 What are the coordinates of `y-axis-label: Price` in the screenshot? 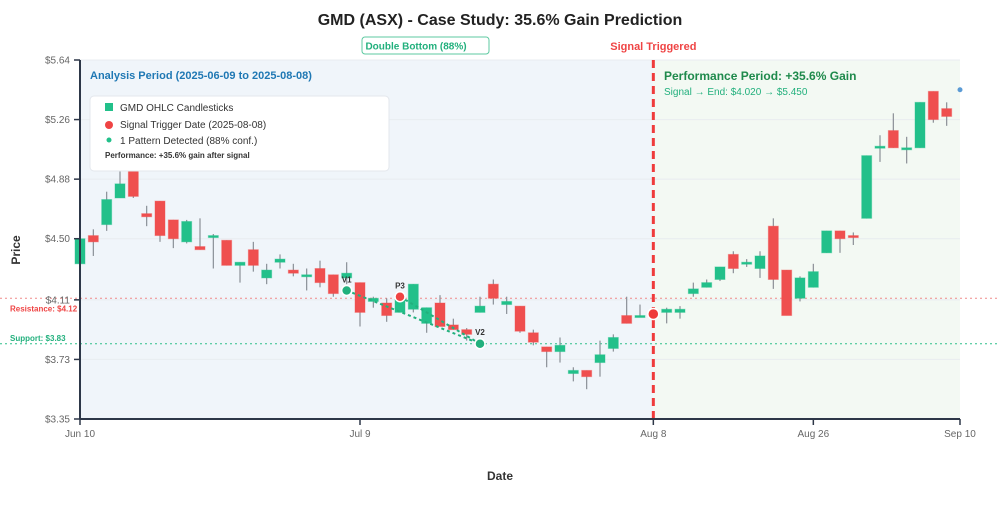 It's located at (16, 250).